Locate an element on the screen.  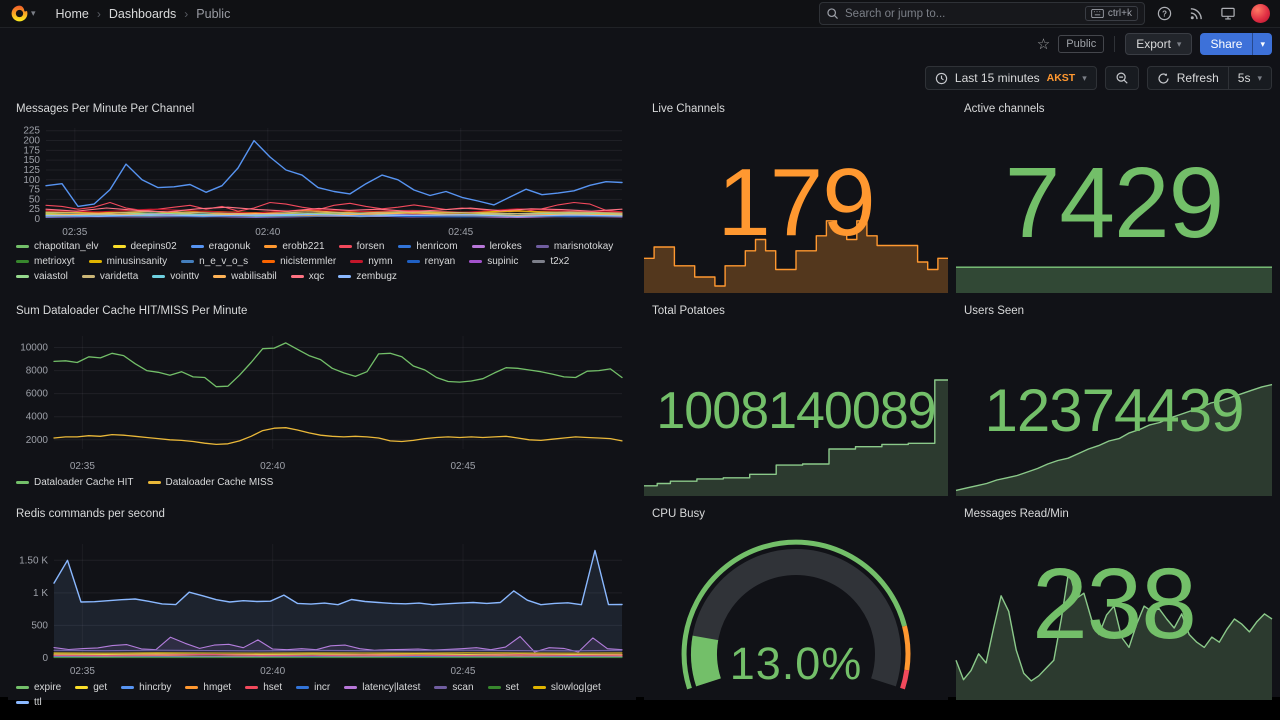
legend-item: ttl is located at coordinates (29, 702).